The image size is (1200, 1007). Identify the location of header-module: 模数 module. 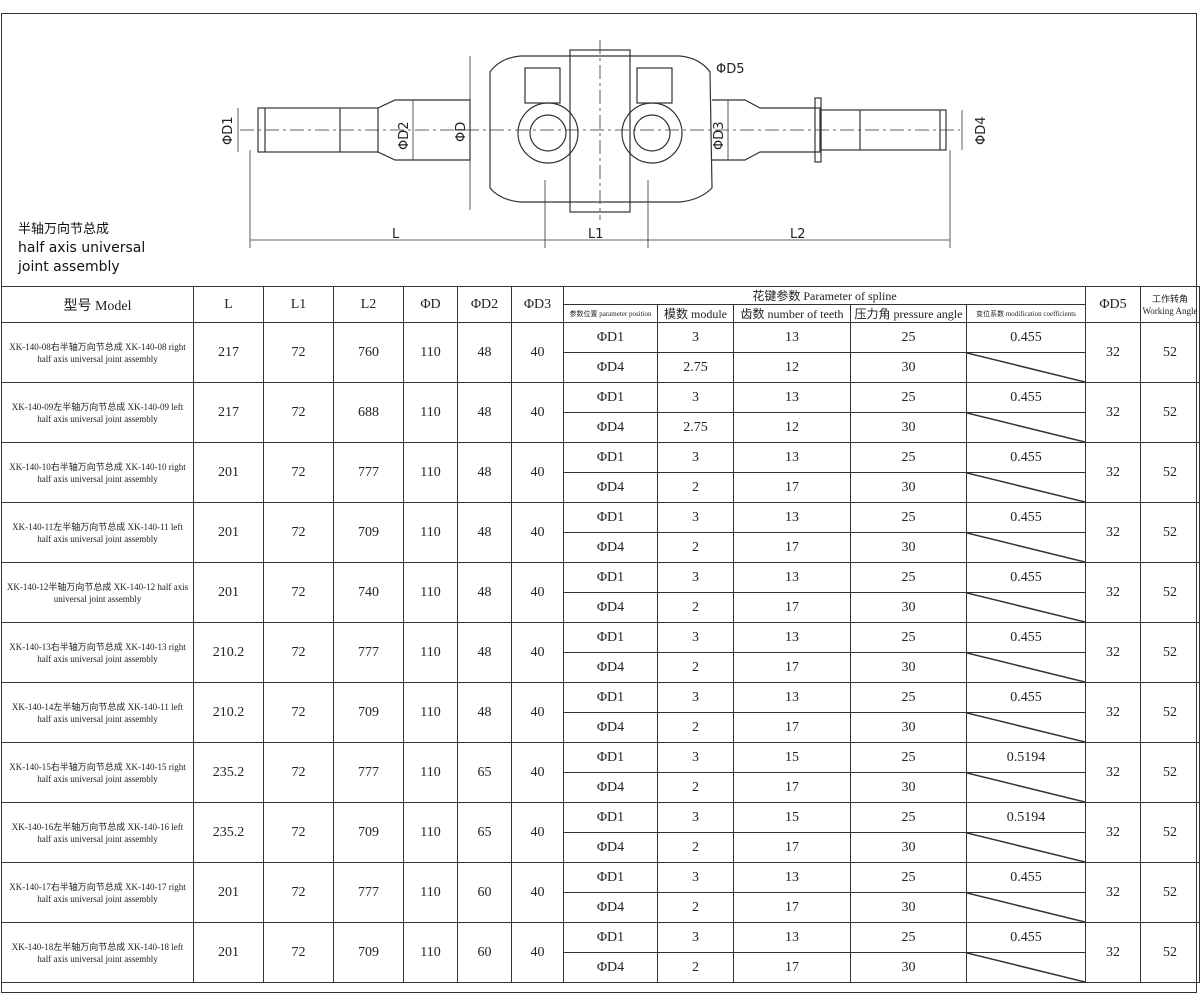
(695, 313).